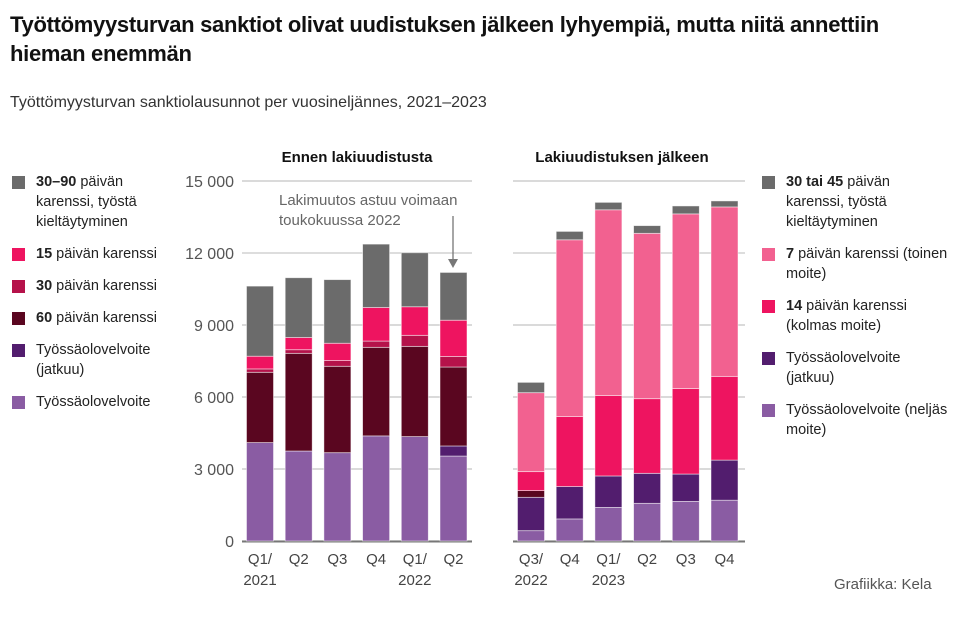 This screenshot has height=617, width=960. I want to click on legend-item: 30 päivän karenssi, so click(92, 286).